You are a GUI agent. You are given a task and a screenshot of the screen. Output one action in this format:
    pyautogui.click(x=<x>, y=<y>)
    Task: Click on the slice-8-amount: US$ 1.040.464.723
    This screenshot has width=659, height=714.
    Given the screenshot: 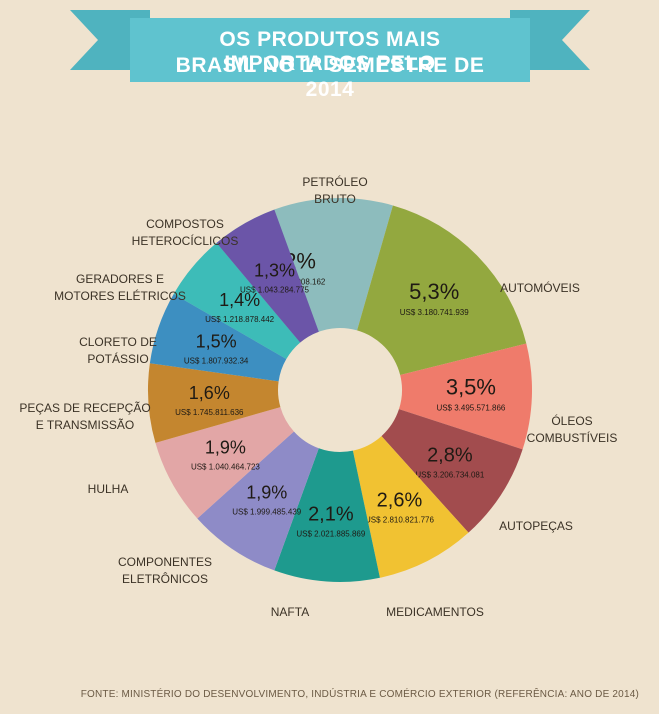 What is the action you would take?
    pyautogui.click(x=225, y=467)
    